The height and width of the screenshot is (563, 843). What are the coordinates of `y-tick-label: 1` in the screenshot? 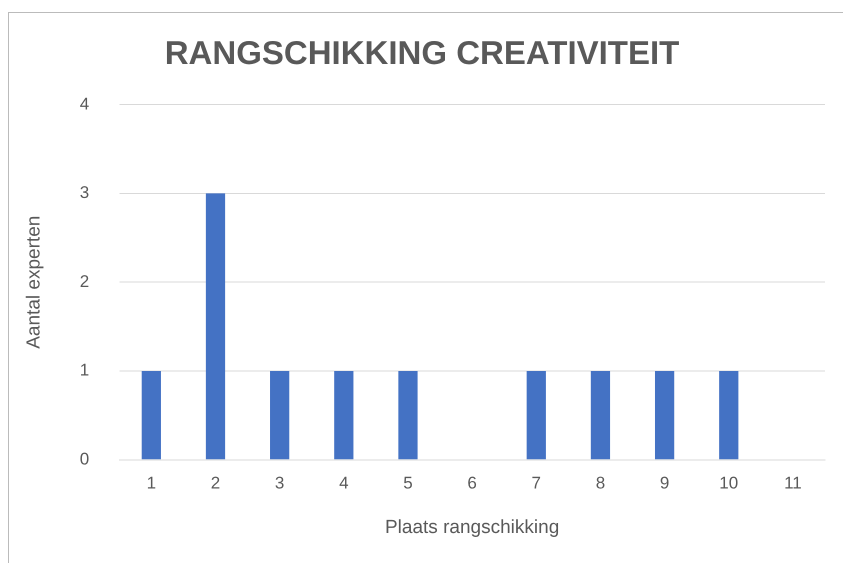 It's located at (85, 370).